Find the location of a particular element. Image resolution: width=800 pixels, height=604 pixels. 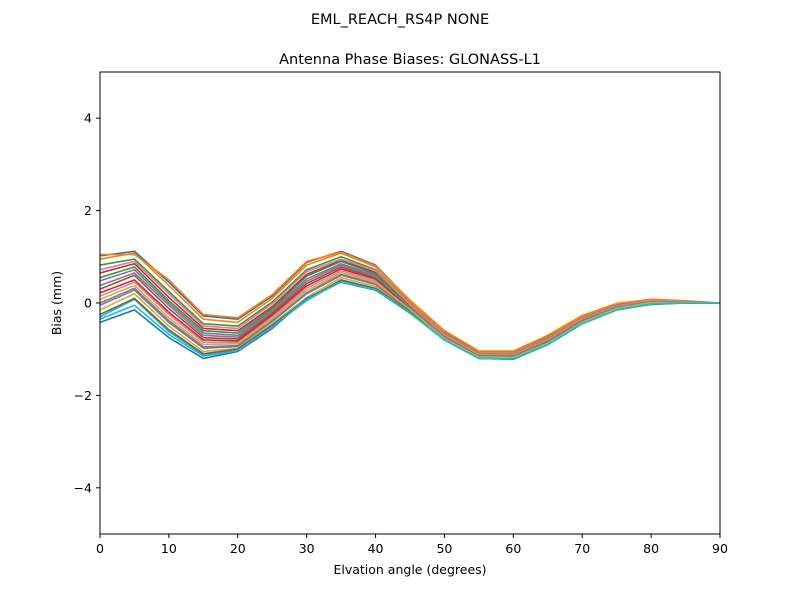

x-tick-label: 70 is located at coordinates (582, 548).